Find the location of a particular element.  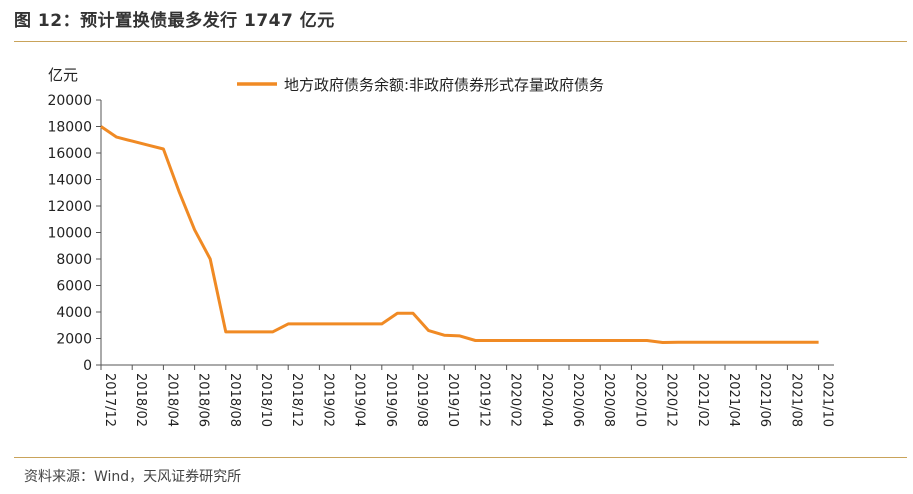

figure-title: 图 12：预计置换债最多发行 1747 亿元 is located at coordinates (174, 21).